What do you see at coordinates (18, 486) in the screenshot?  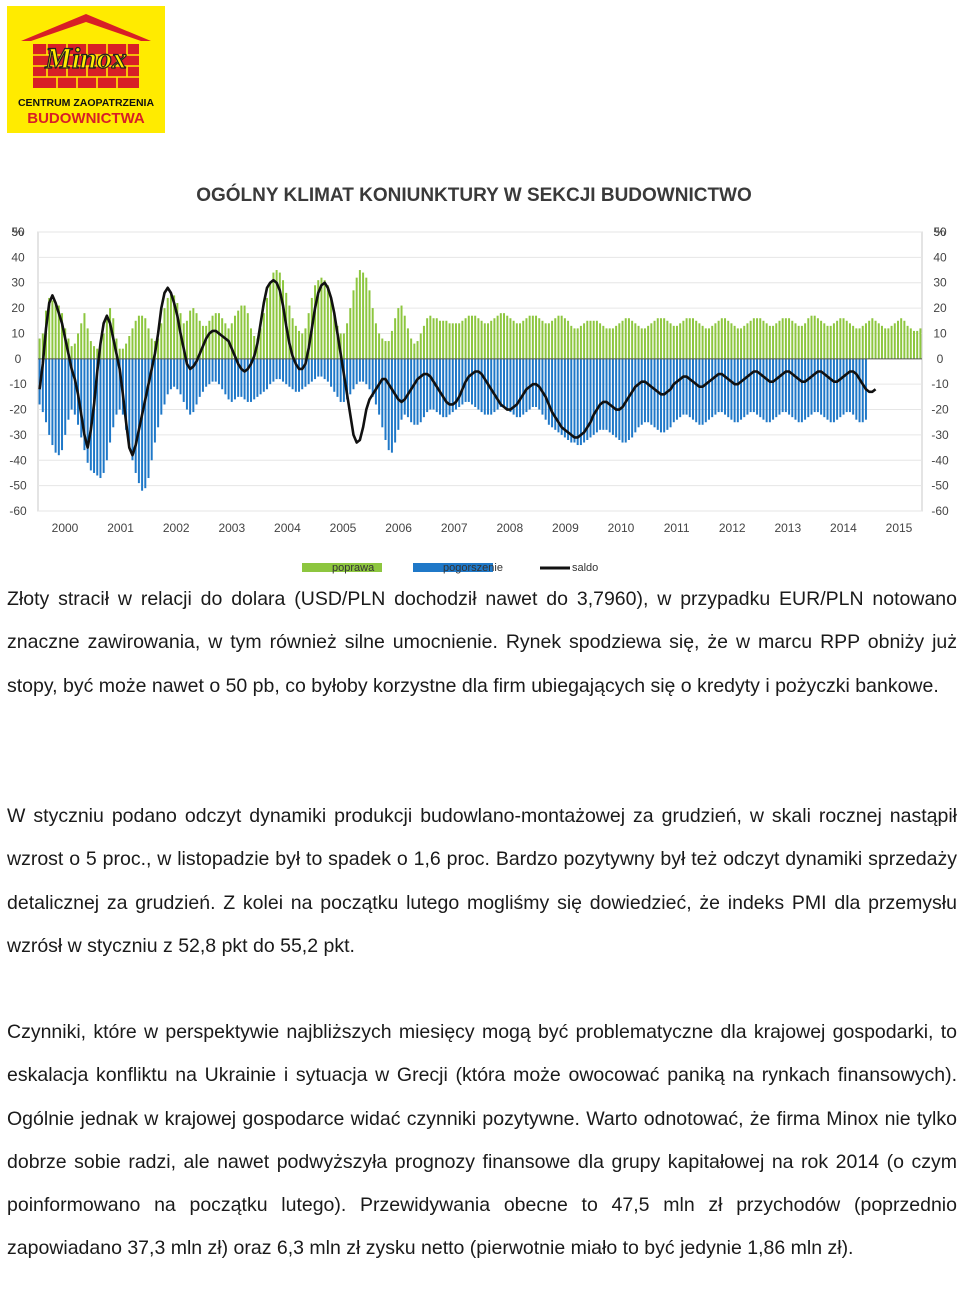 I see `y-tick-label-left: -50` at bounding box center [18, 486].